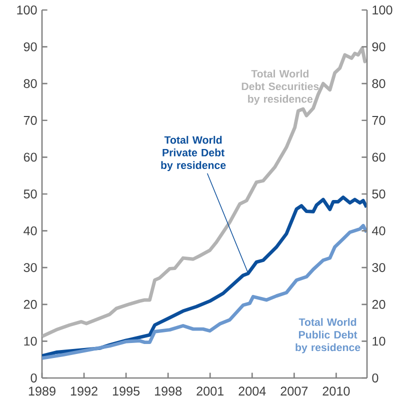 The width and height of the screenshot is (404, 408). I want to click on y-tick-label: 10, so click(30, 341).